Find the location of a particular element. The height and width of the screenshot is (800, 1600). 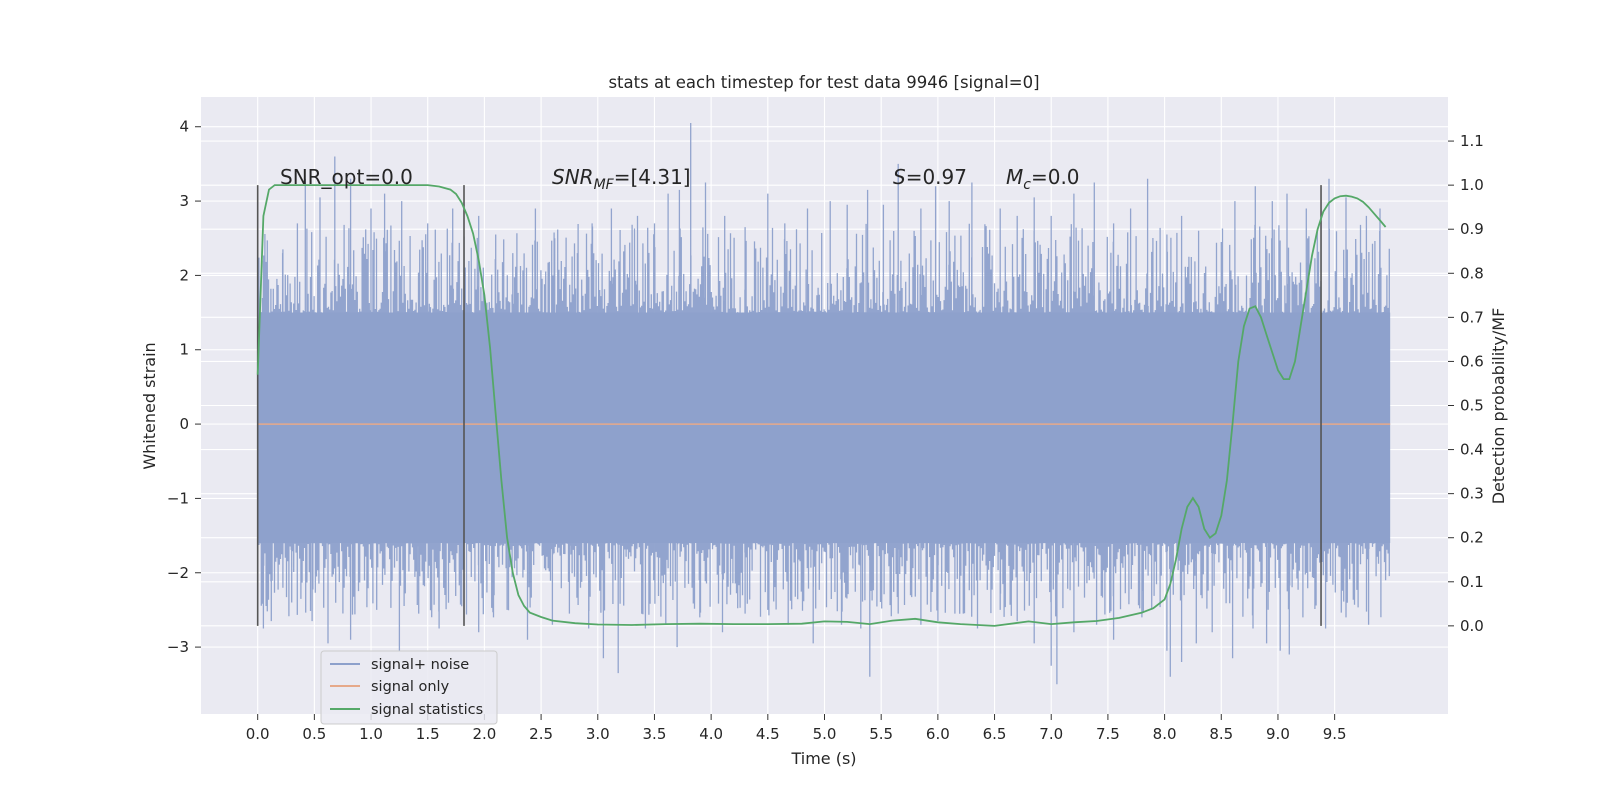

snr-mf-subscript: MF is located at coordinates (604, 185).